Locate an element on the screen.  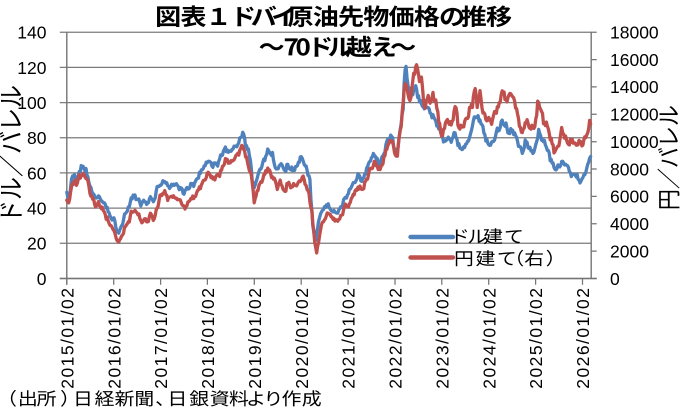
svg-text: 2000 is located at coordinates (629, 251).